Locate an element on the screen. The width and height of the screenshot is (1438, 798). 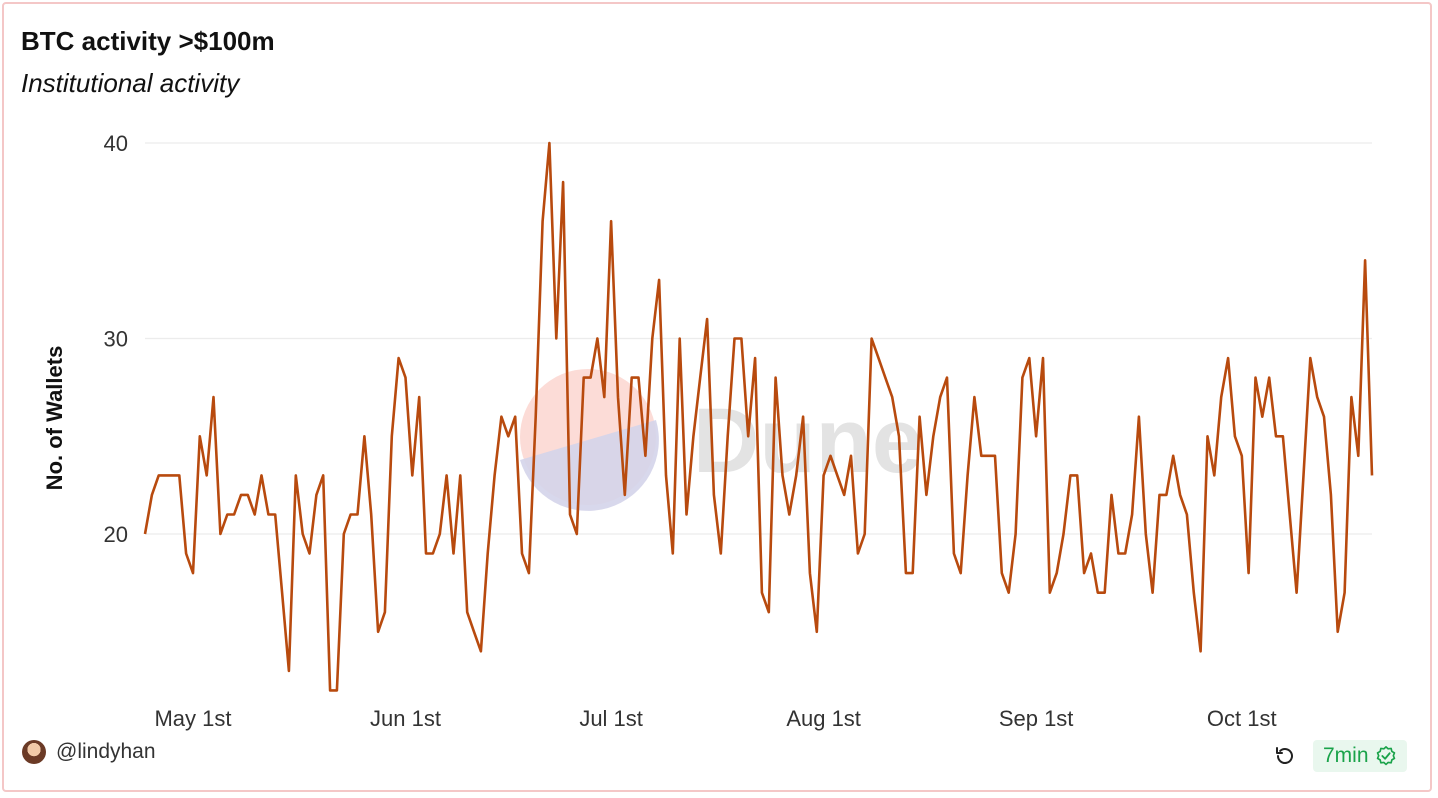
x-tick-label: Jun 1st is located at coordinates (405, 718).